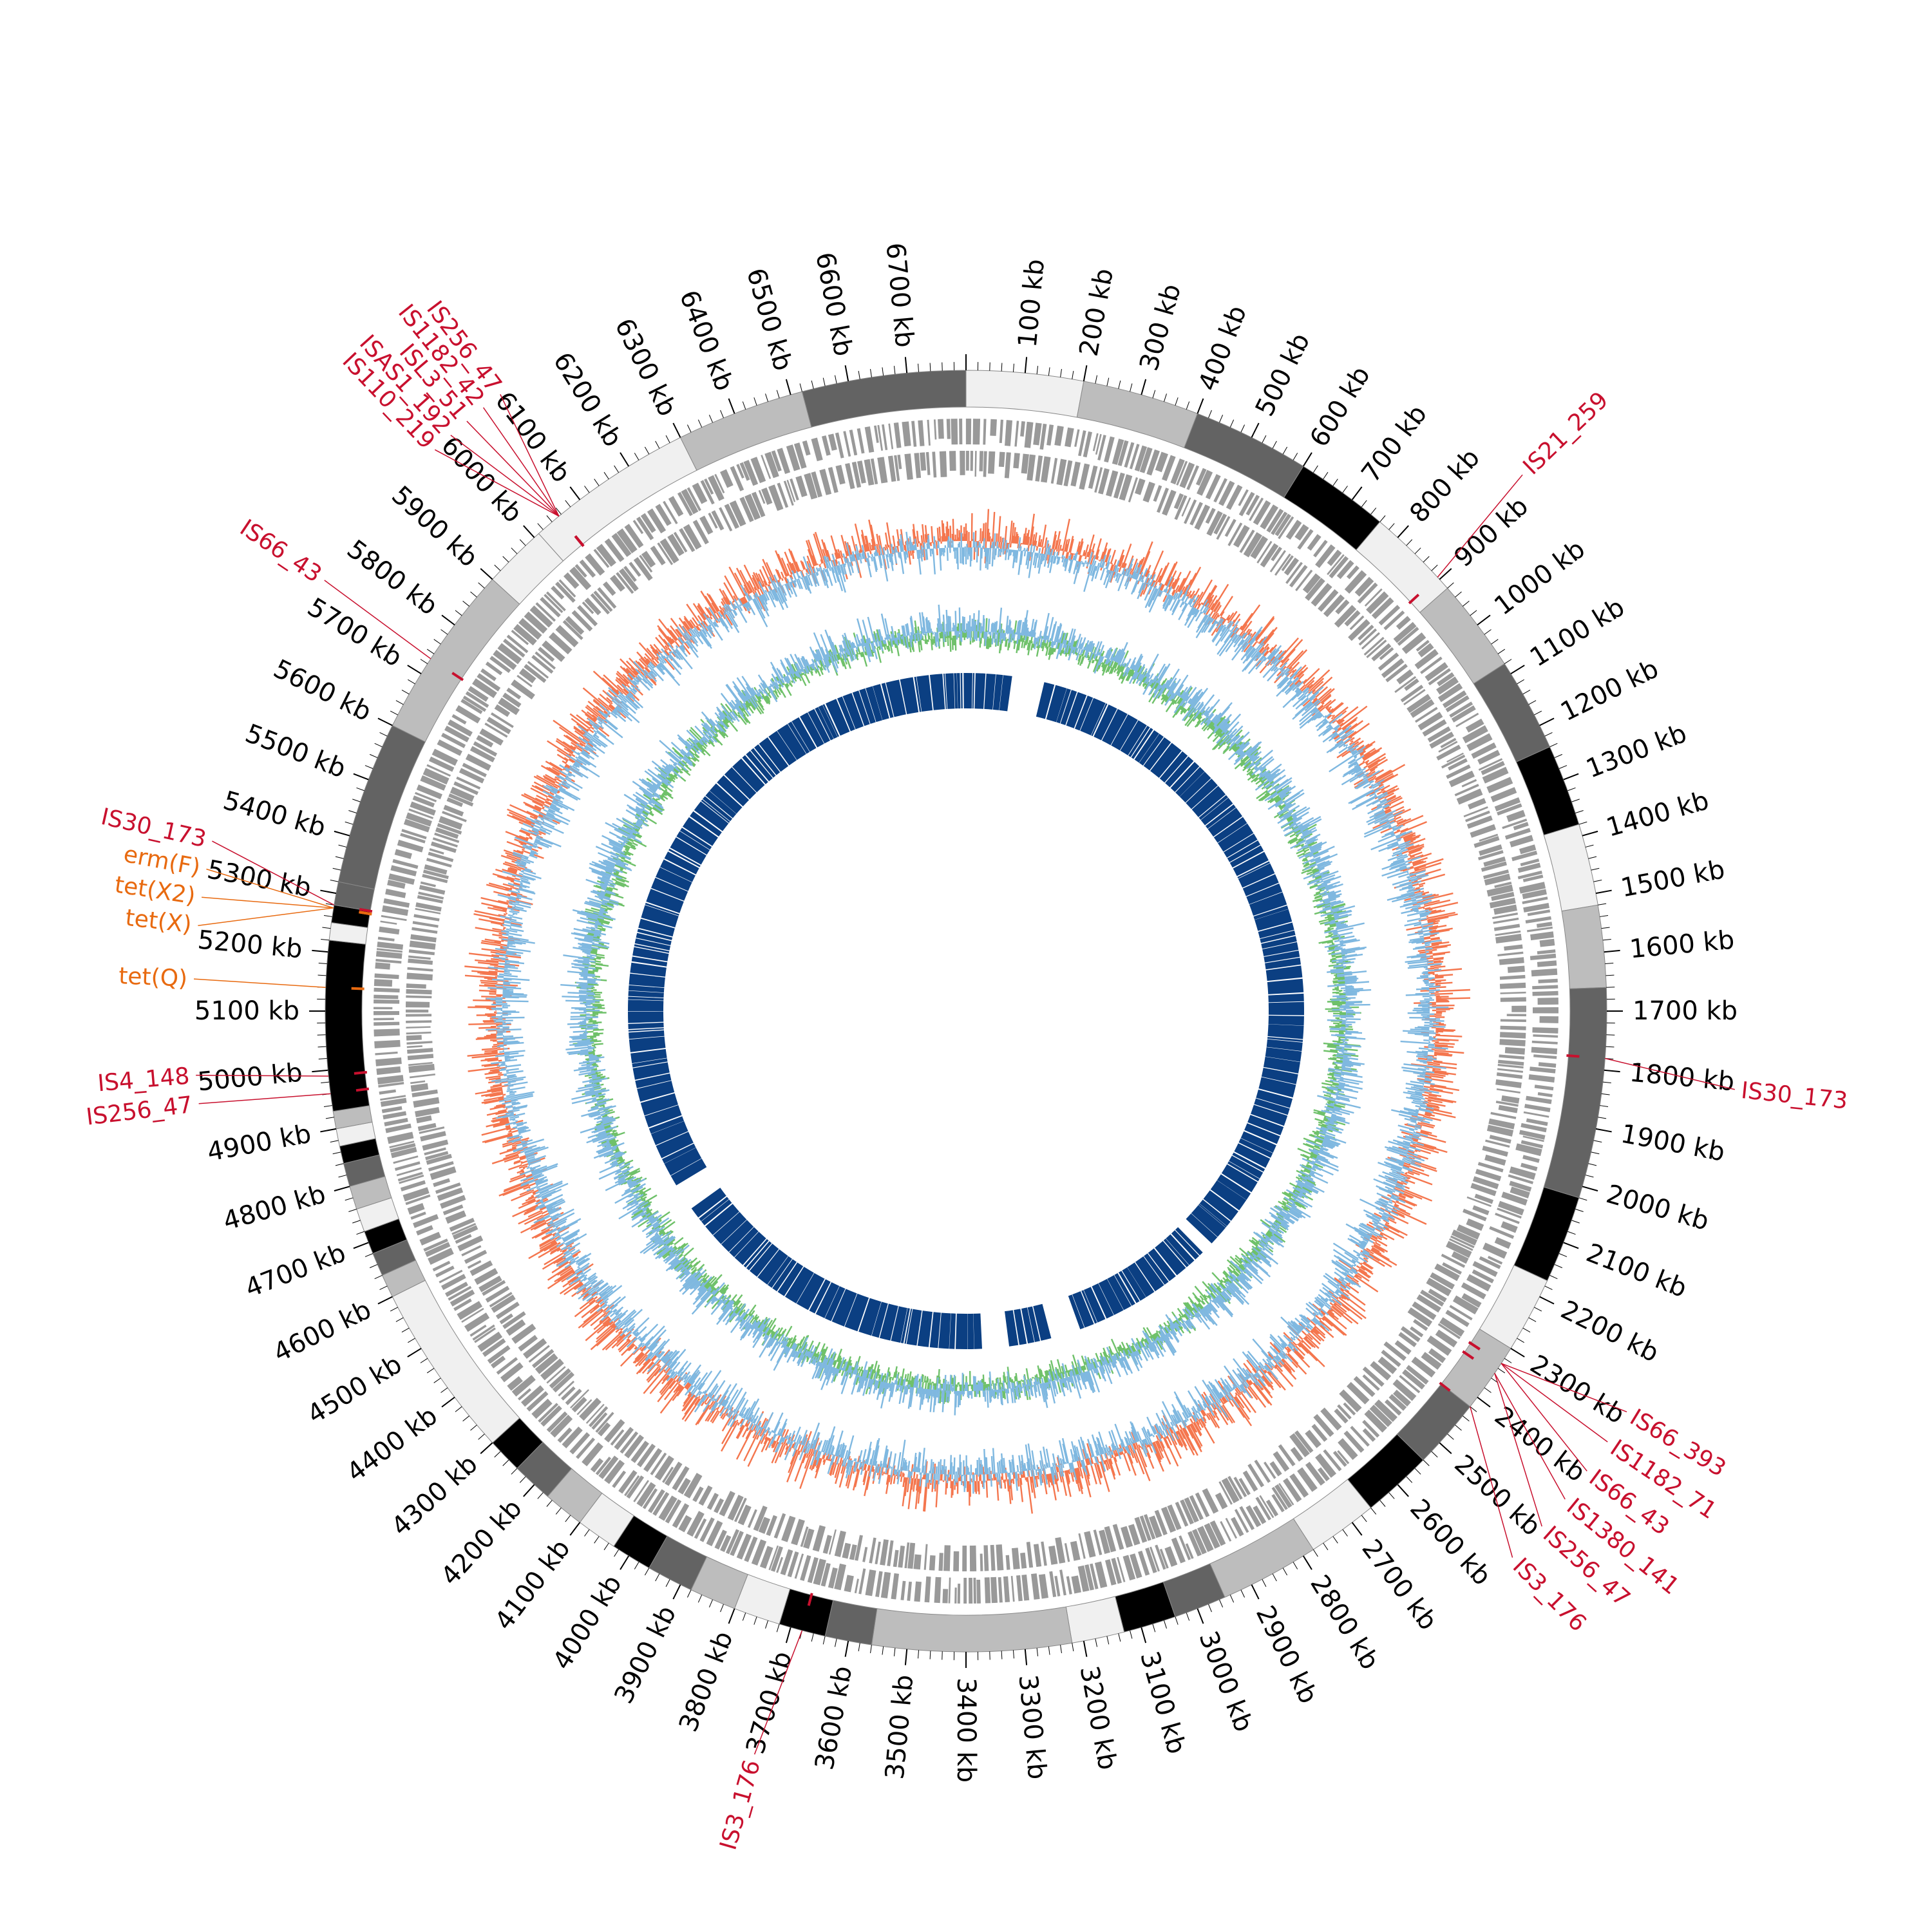  Describe the element at coordinates (1670, 1073) in the screenshot. I see `feature-leader-line` at that location.